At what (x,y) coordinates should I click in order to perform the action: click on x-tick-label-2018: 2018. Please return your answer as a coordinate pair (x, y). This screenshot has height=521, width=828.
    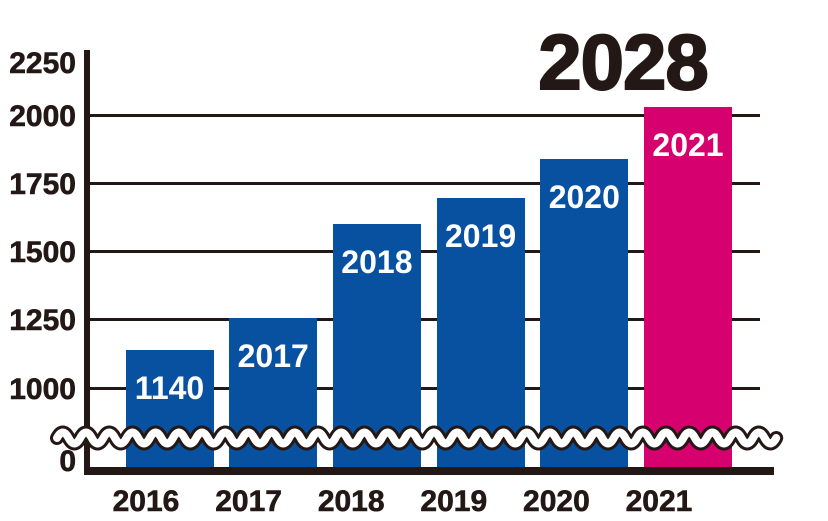
    Looking at the image, I should click on (351, 501).